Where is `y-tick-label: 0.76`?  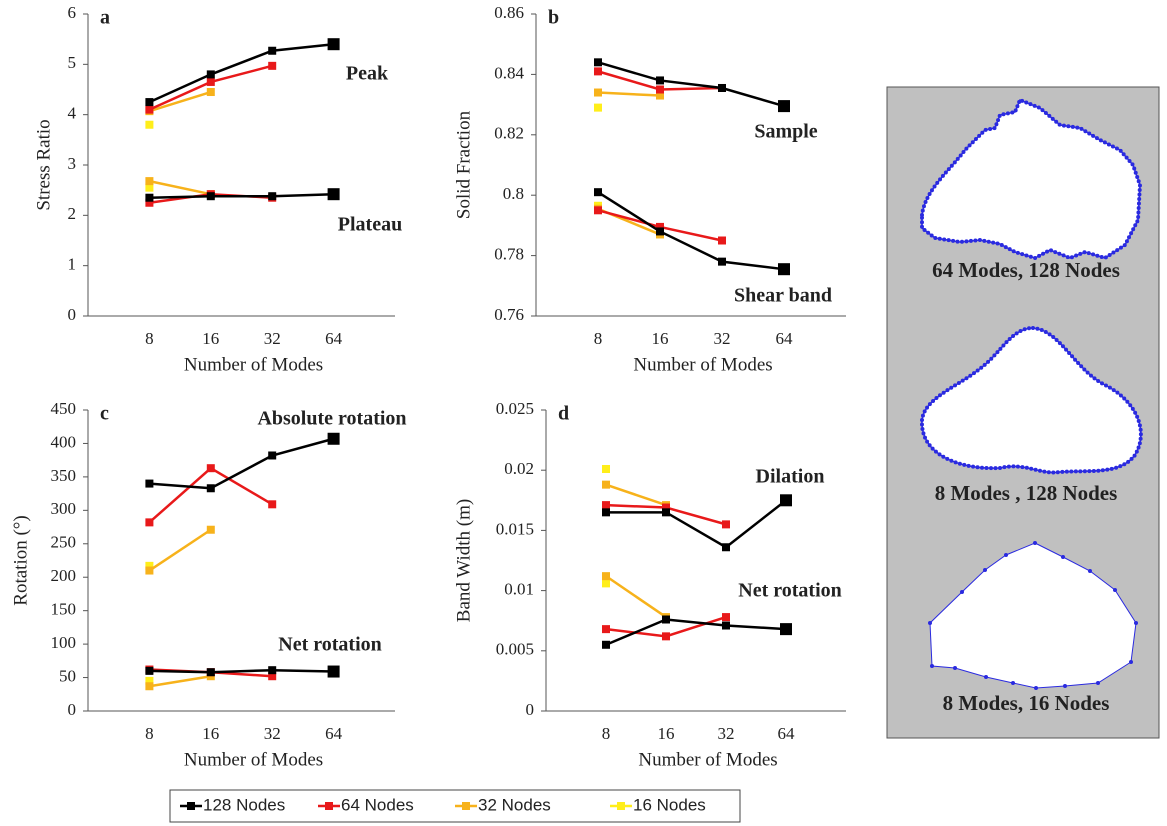 y-tick-label: 0.76 is located at coordinates (509, 314).